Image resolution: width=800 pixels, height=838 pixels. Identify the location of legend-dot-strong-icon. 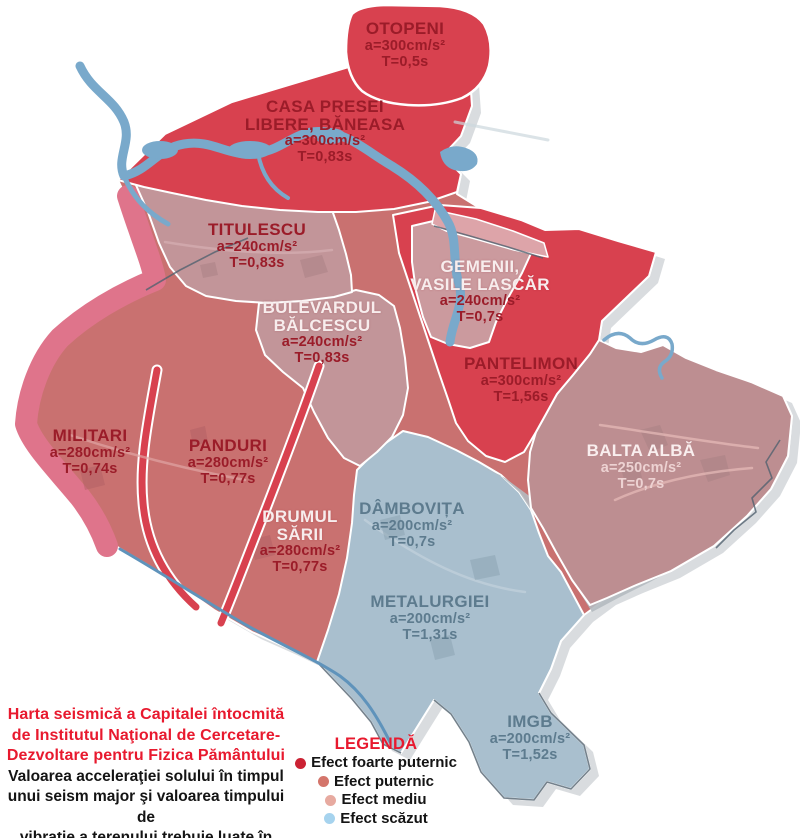
(323, 782).